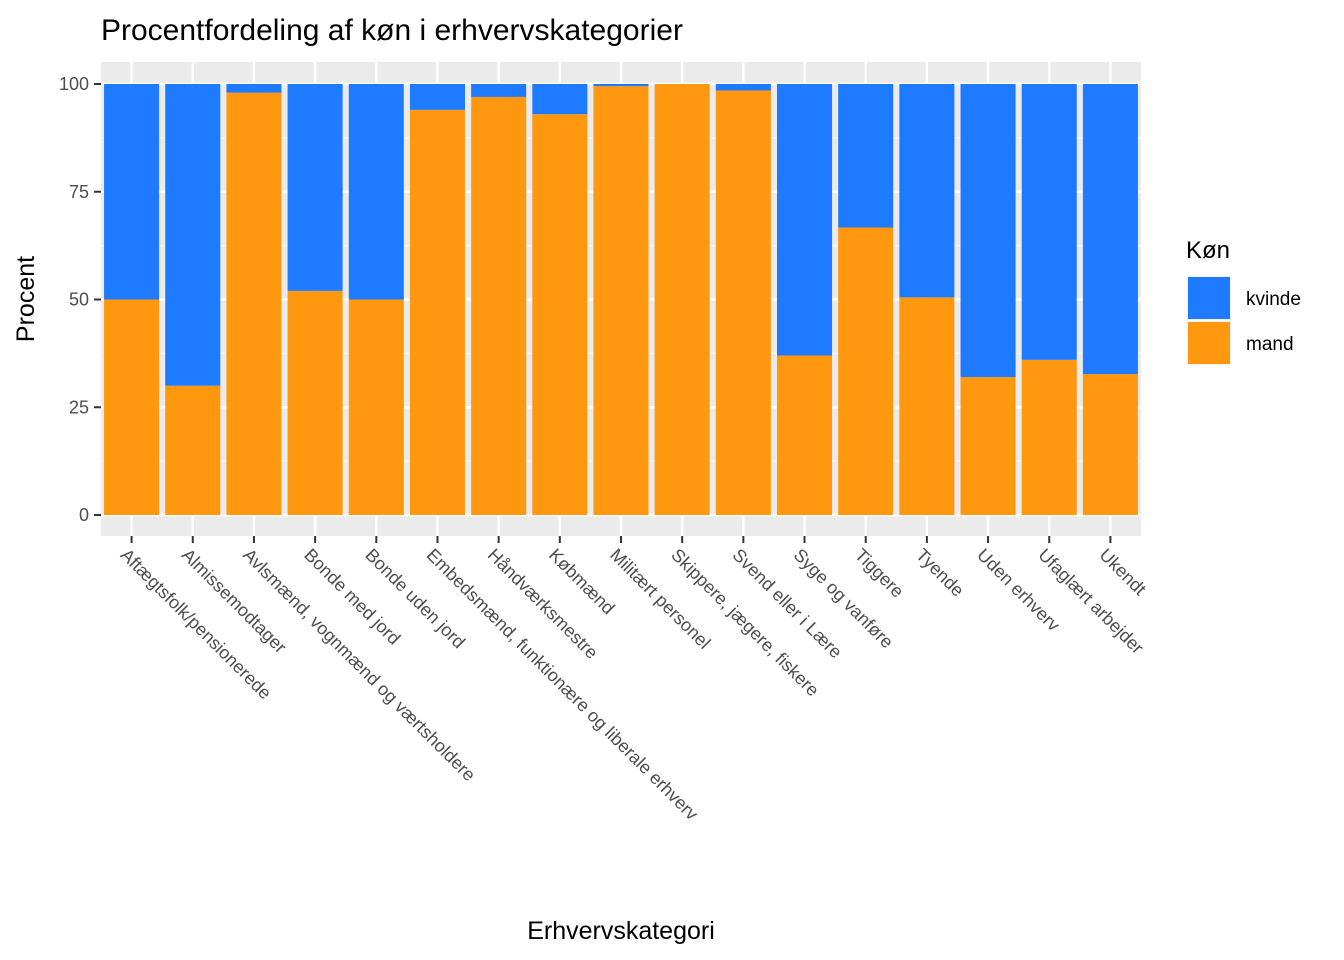 The width and height of the screenshot is (1344, 960). What do you see at coordinates (1209, 343) in the screenshot?
I see `legend-swatch-mand` at bounding box center [1209, 343].